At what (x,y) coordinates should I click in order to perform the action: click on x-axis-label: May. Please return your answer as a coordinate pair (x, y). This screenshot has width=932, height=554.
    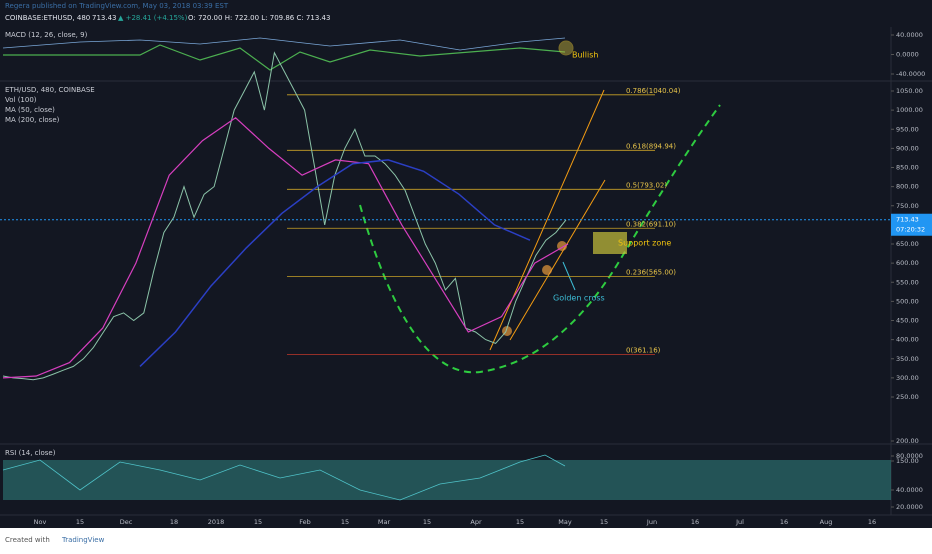
    Looking at the image, I should click on (565, 522).